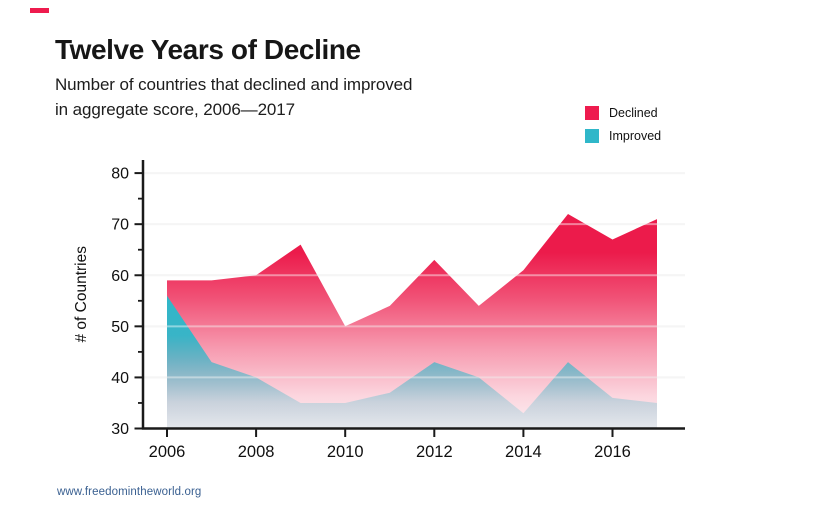 Image resolution: width=820 pixels, height=530 pixels. I want to click on chart-subtitle-line2: in aggregate score, 2006—2017, so click(175, 109).